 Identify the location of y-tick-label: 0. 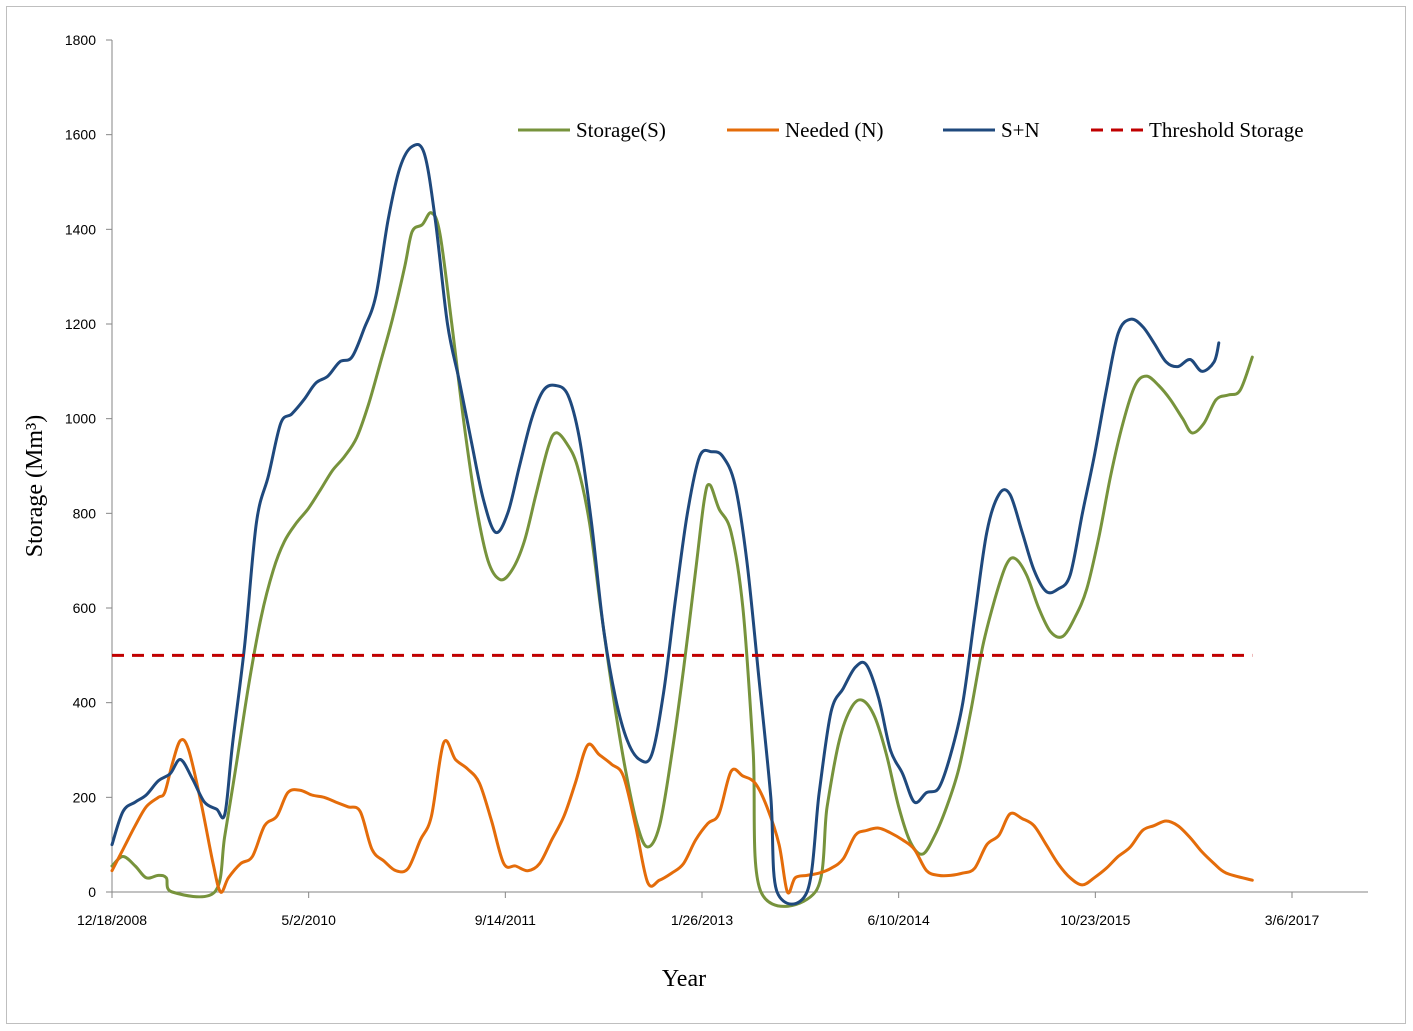
(92, 892).